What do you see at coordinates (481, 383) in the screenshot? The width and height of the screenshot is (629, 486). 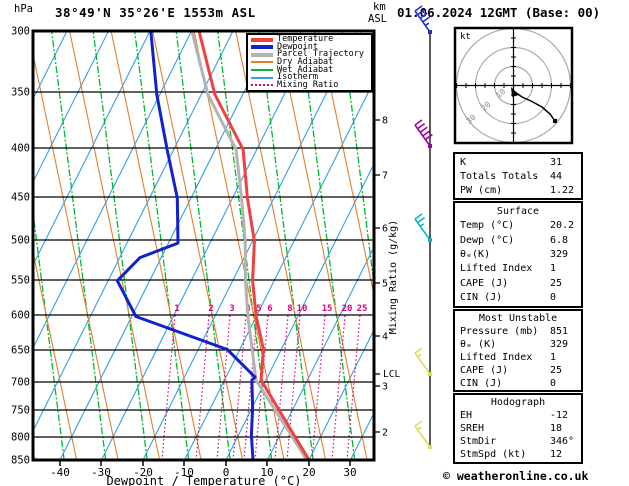 I see `row-label: CIN (J)` at bounding box center [481, 383].